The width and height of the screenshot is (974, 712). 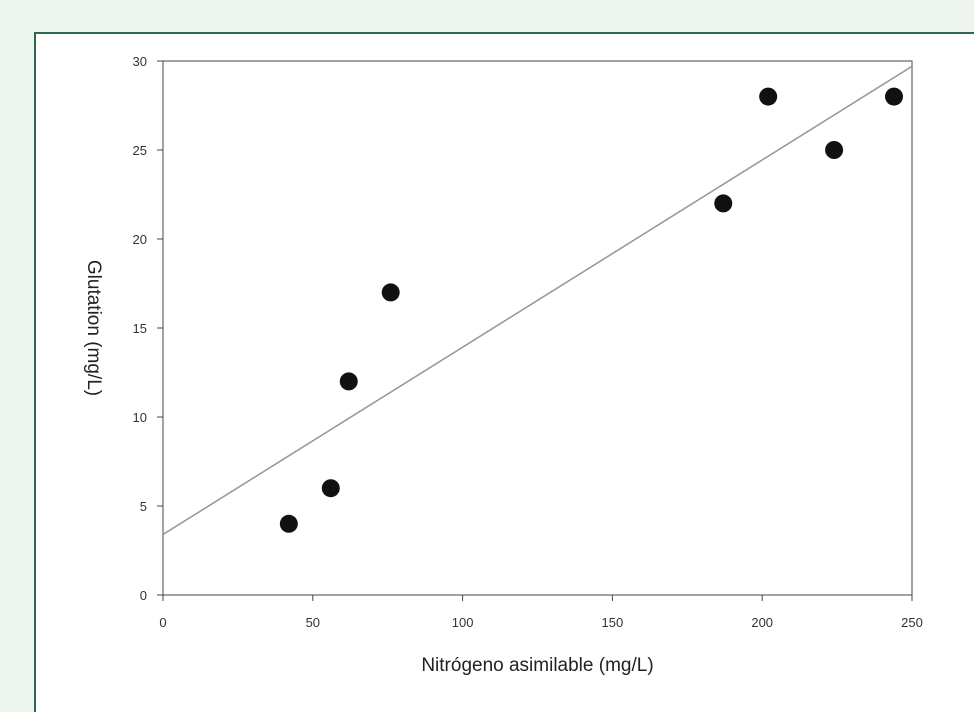 I want to click on y-axis-ticks: 0 5 10 15 20 25 30, so click(x=148, y=328).